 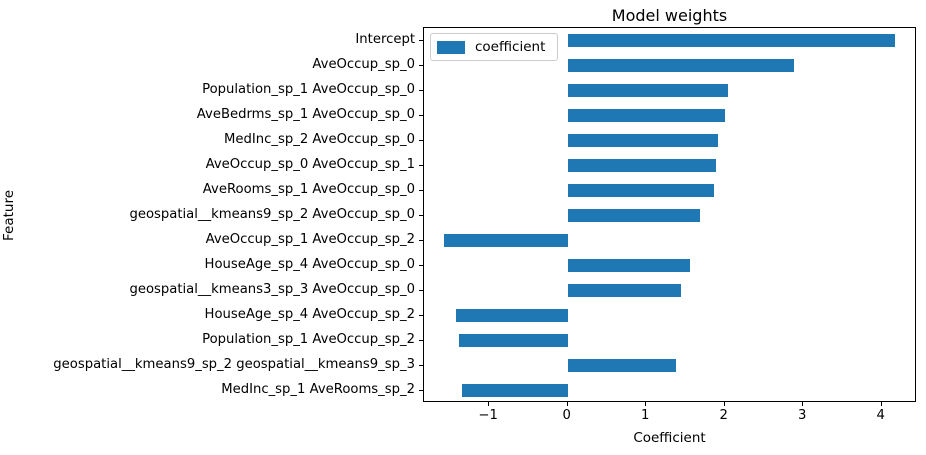 What do you see at coordinates (723, 415) in the screenshot?
I see `x-tick-label: 2` at bounding box center [723, 415].